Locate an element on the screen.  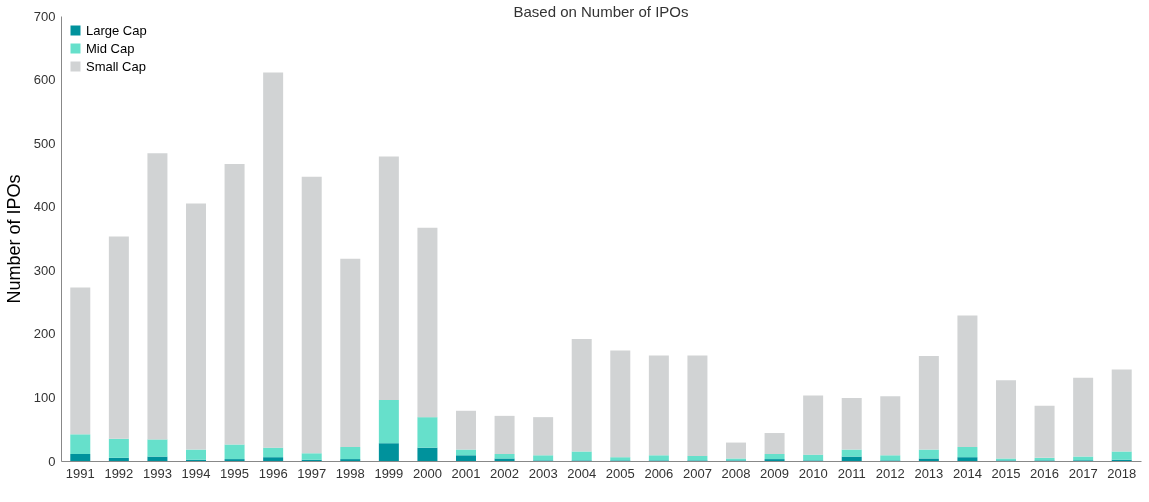
x-tick-label: 2012 is located at coordinates (890, 473).